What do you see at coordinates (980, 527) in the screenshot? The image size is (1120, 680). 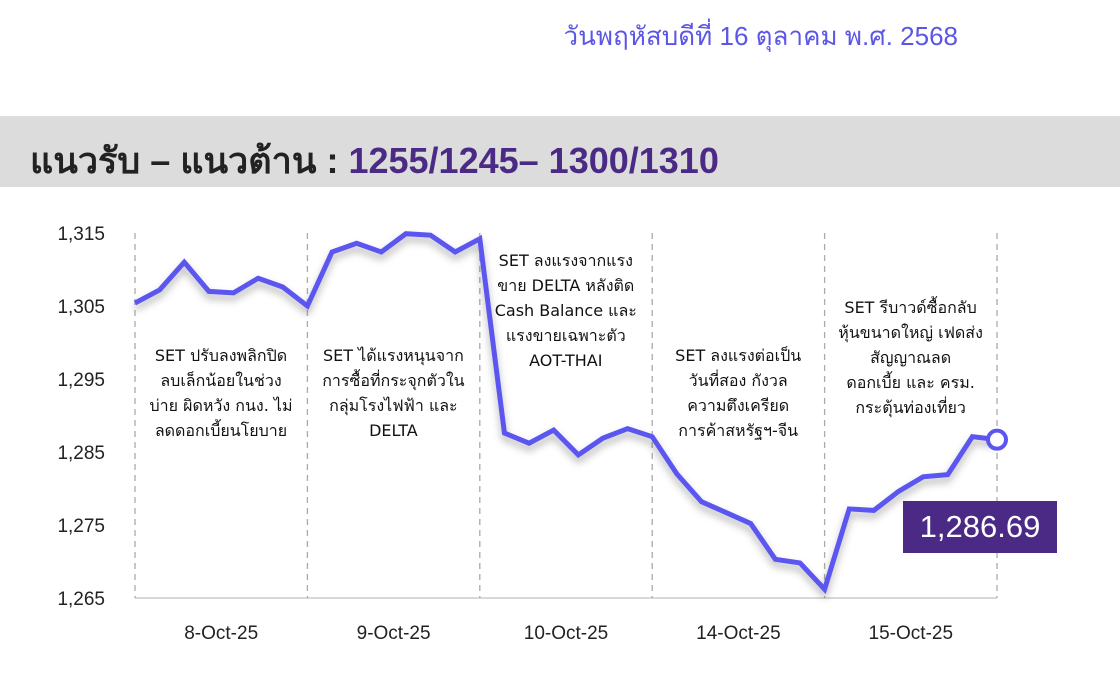 I see `last-value-label: 1,286.69` at bounding box center [980, 527].